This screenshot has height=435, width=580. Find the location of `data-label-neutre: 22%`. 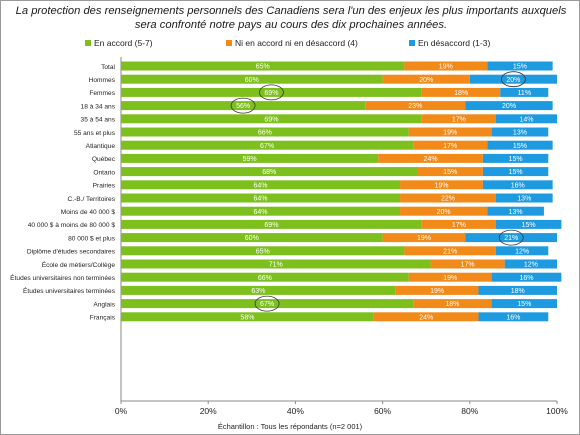

data-label-neutre: 22% is located at coordinates (448, 199).